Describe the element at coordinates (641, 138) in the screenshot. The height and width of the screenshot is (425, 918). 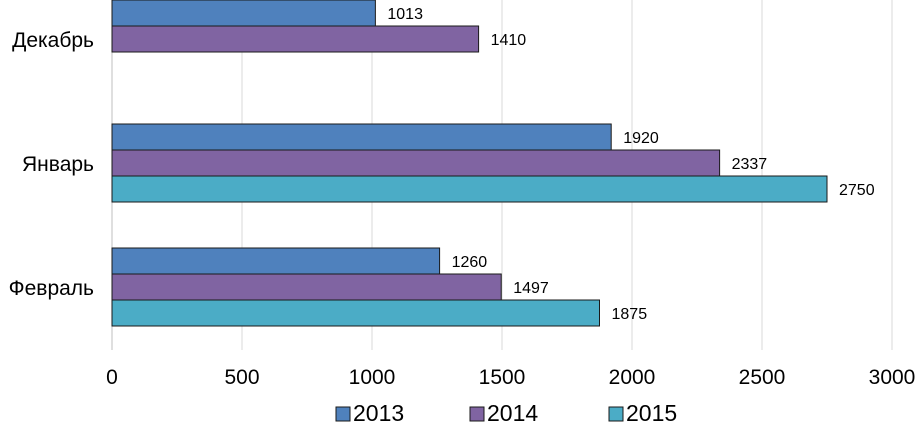
I see `data-label: 1920` at that location.